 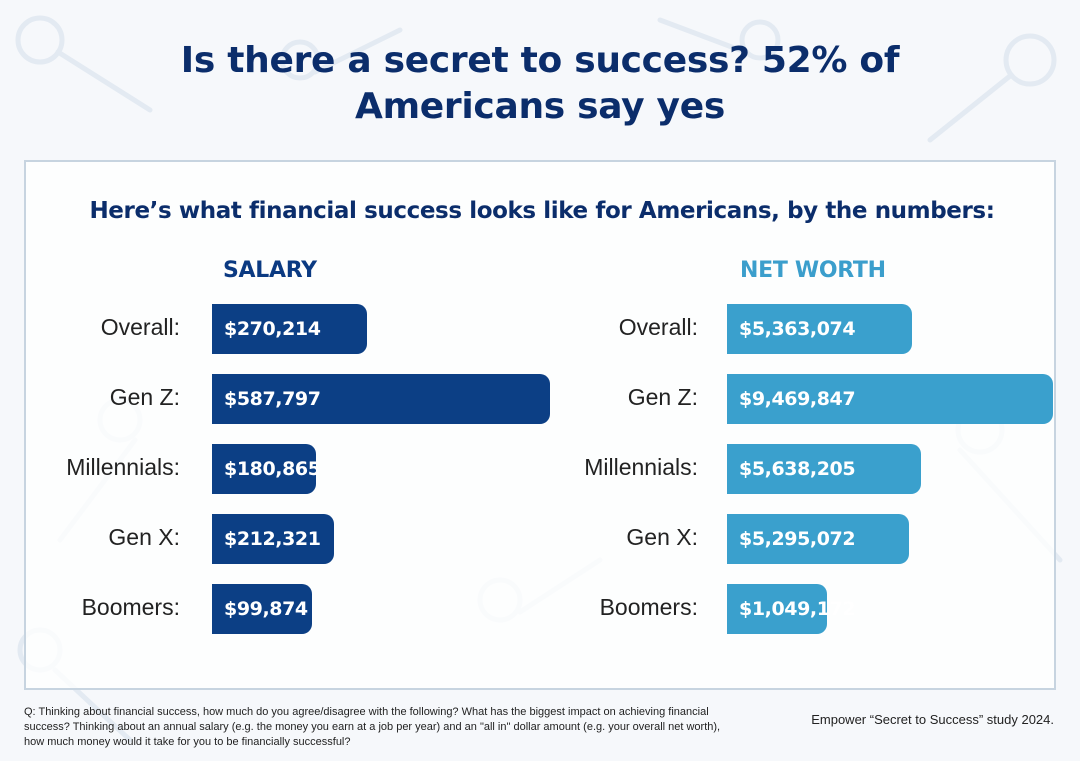 I want to click on networth-value-label: $5,295,072, so click(x=797, y=539).